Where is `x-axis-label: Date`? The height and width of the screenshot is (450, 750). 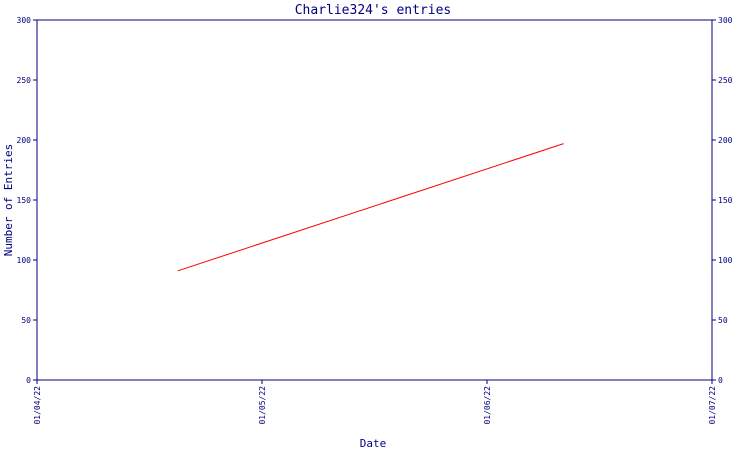
x-axis-label: Date is located at coordinates (373, 443).